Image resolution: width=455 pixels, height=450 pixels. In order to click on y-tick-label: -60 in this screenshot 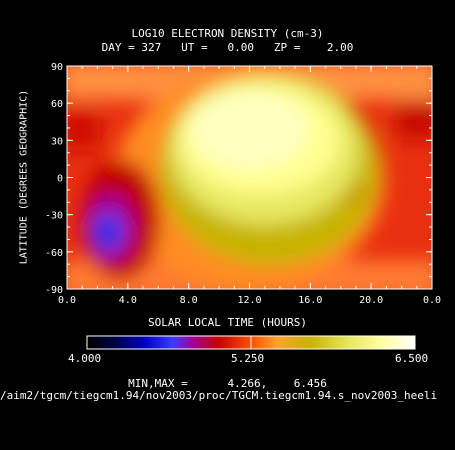, I will do `click(54, 253)`.